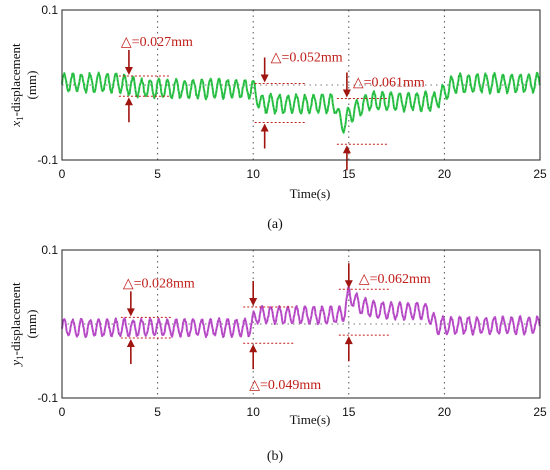  Describe the element at coordinates (16, 85) in the screenshot. I see `y-axis-label: x1-displacement` at that location.